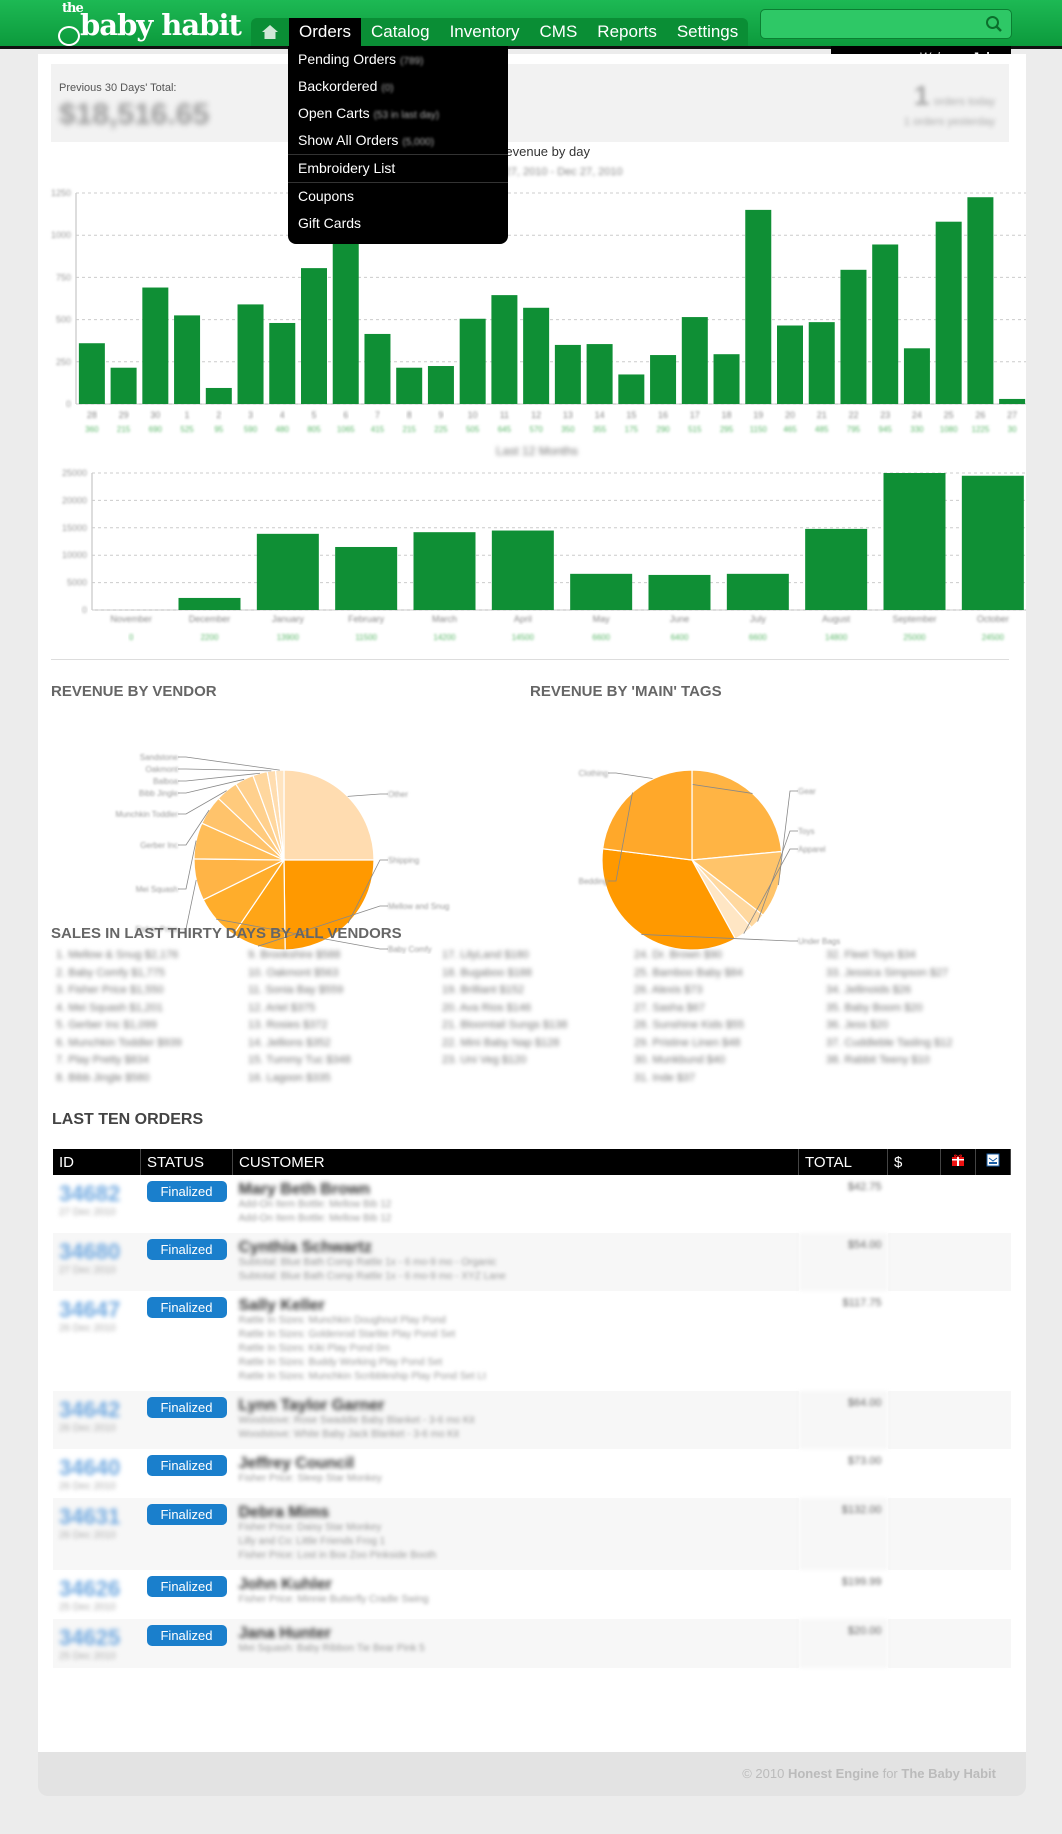  What do you see at coordinates (949, 415) in the screenshot?
I see `x-tick-label: 25` at bounding box center [949, 415].